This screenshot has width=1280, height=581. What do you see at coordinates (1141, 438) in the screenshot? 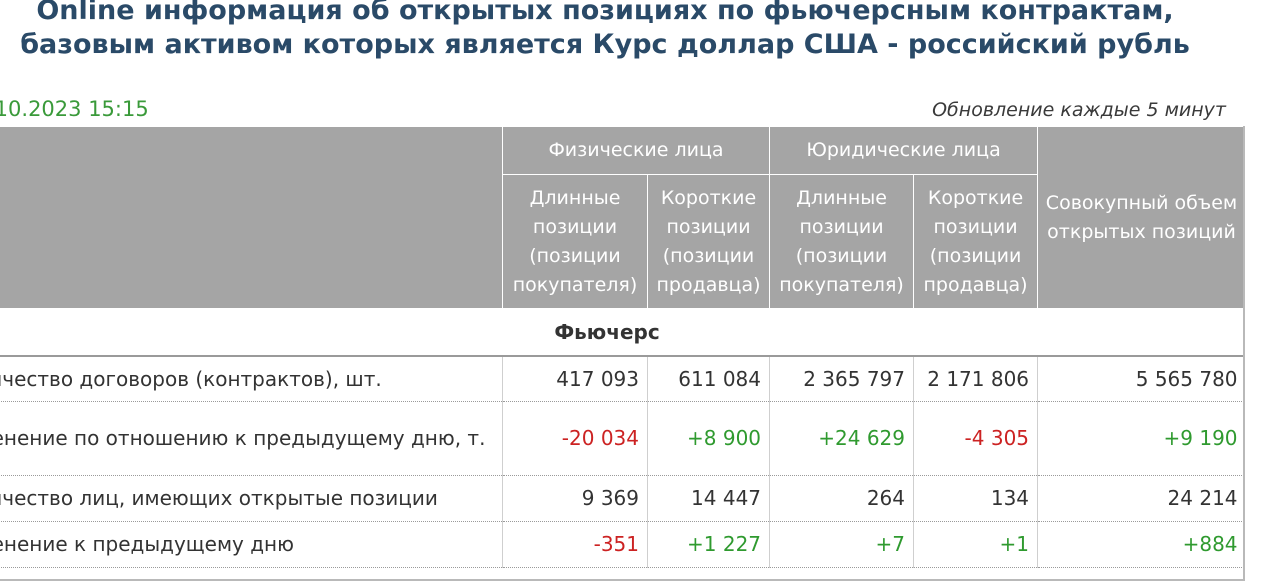
I see `cell-value: +9 190` at bounding box center [1141, 438].